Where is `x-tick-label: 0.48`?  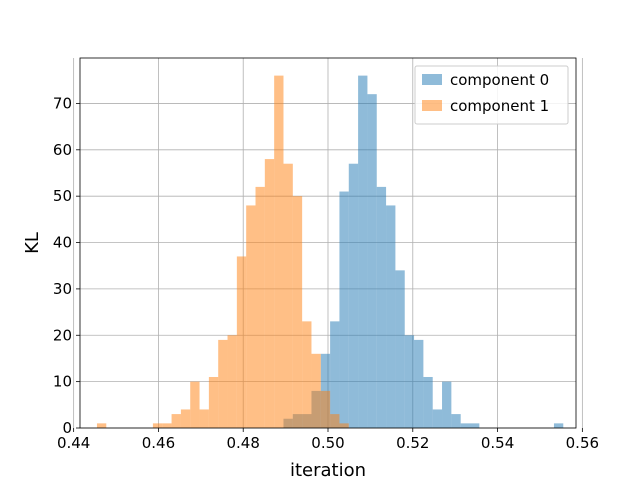 x-tick-label: 0.48 is located at coordinates (243, 443).